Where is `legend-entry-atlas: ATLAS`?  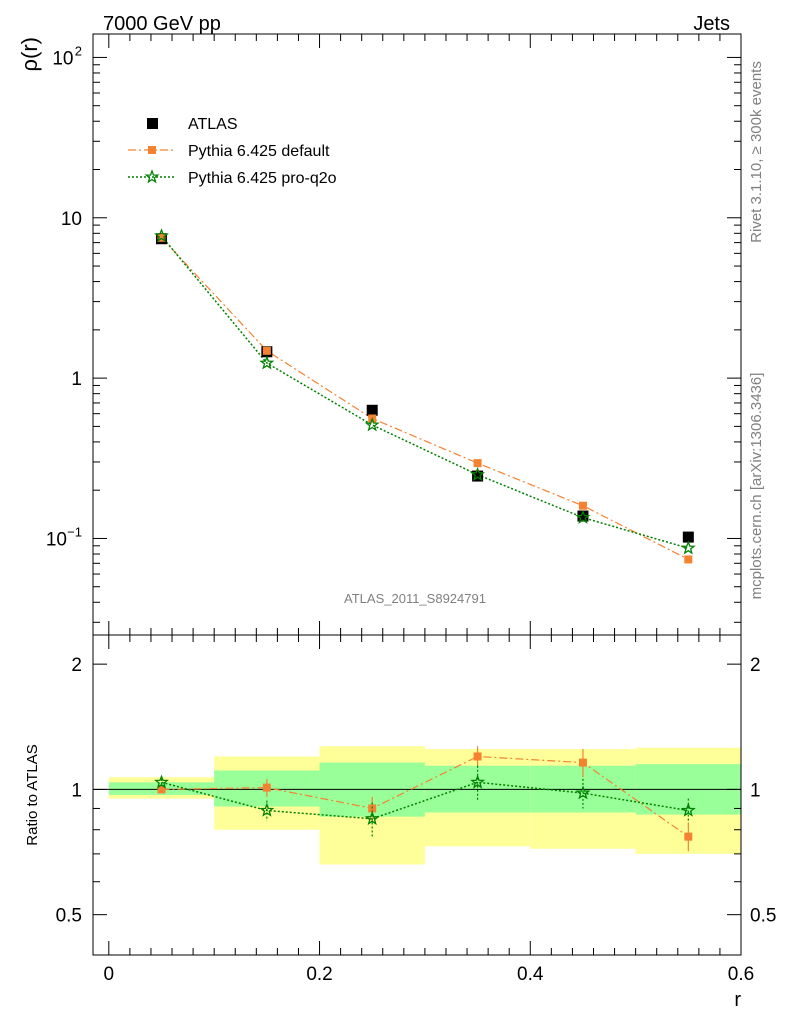 legend-entry-atlas: ATLAS is located at coordinates (192, 124).